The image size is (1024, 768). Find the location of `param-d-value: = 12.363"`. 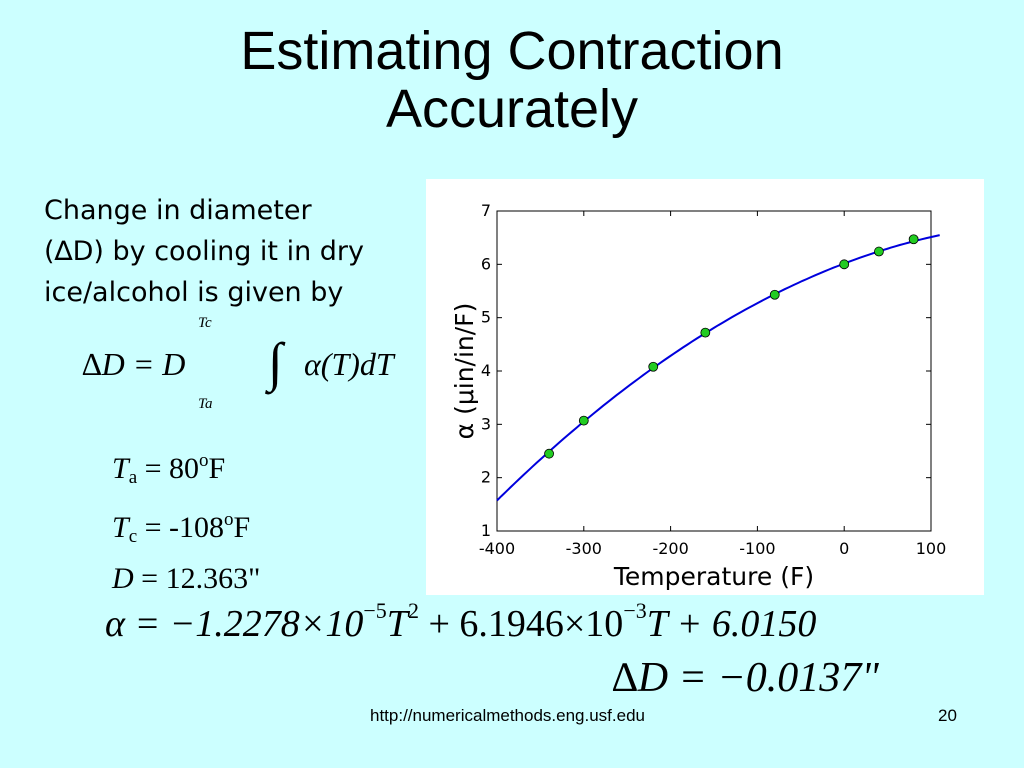

param-d-value: = 12.363" is located at coordinates (197, 578).